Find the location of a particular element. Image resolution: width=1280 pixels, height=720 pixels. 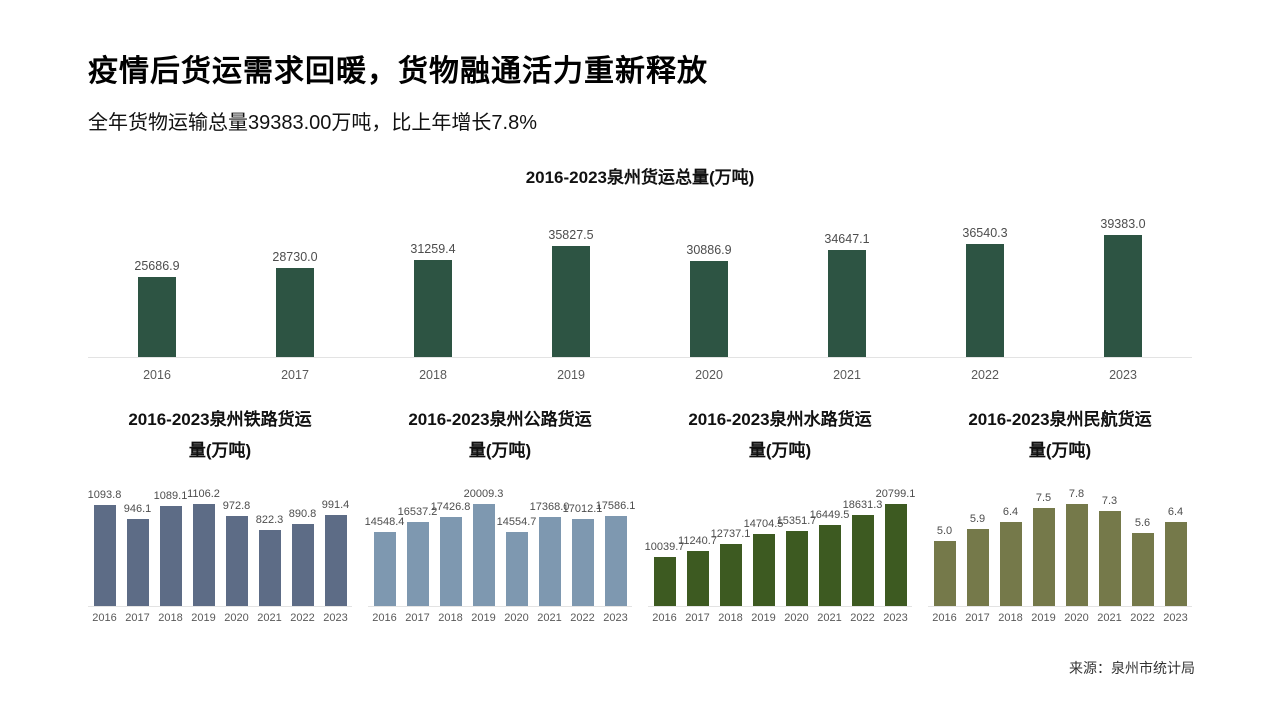

bar-column: 14704.5 is located at coordinates (763, 538).